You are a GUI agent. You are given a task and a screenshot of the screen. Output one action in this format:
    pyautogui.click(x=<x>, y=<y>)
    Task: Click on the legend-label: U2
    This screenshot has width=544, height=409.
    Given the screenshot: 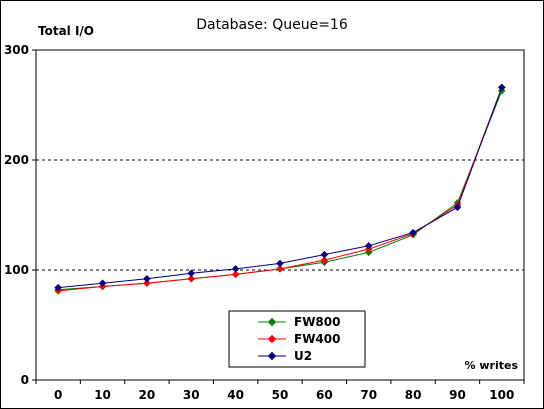 What is the action you would take?
    pyautogui.click(x=303, y=356)
    